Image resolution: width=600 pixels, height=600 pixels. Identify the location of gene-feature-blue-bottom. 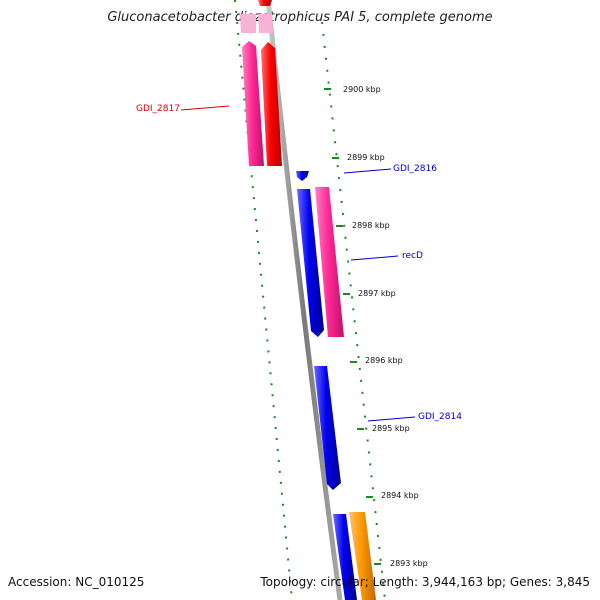
(345, 557).